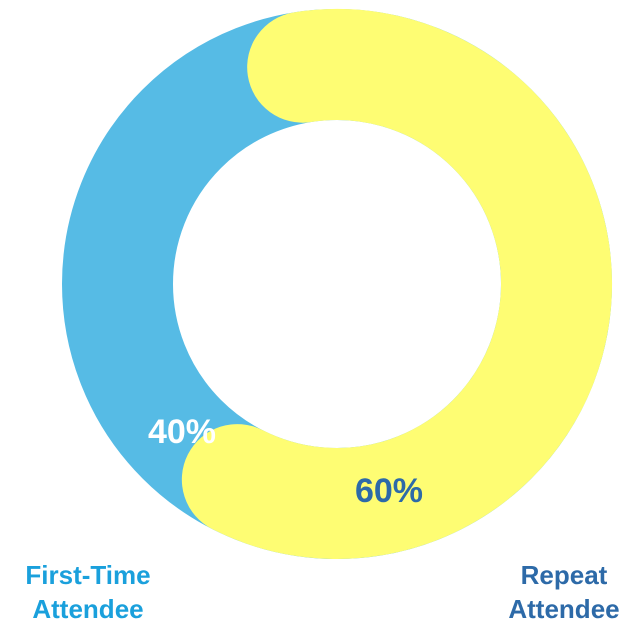 The width and height of the screenshot is (644, 620). I want to click on legend-first-line-2: Attendee, so click(88, 607).